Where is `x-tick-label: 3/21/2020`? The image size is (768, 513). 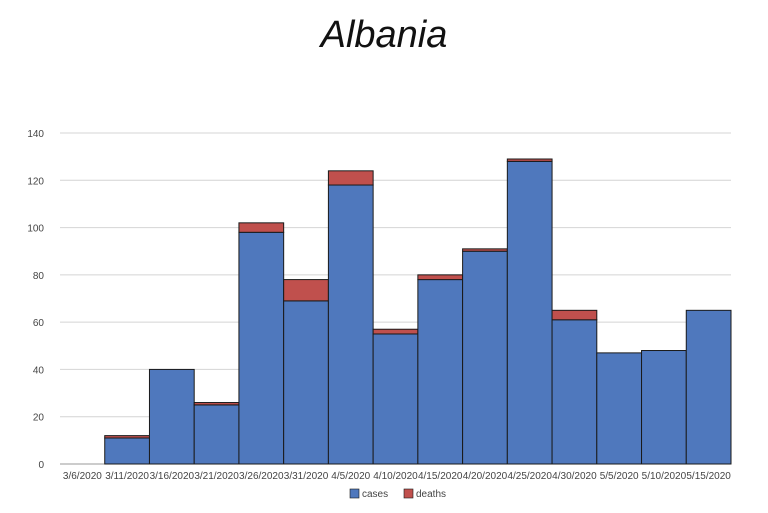 x-tick-label: 3/21/2020 is located at coordinates (216, 476).